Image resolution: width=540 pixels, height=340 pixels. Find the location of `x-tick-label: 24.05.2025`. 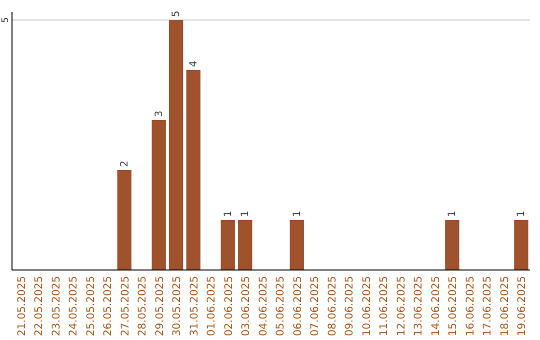

x-tick-label: 24.05.2025 is located at coordinates (74, 306).